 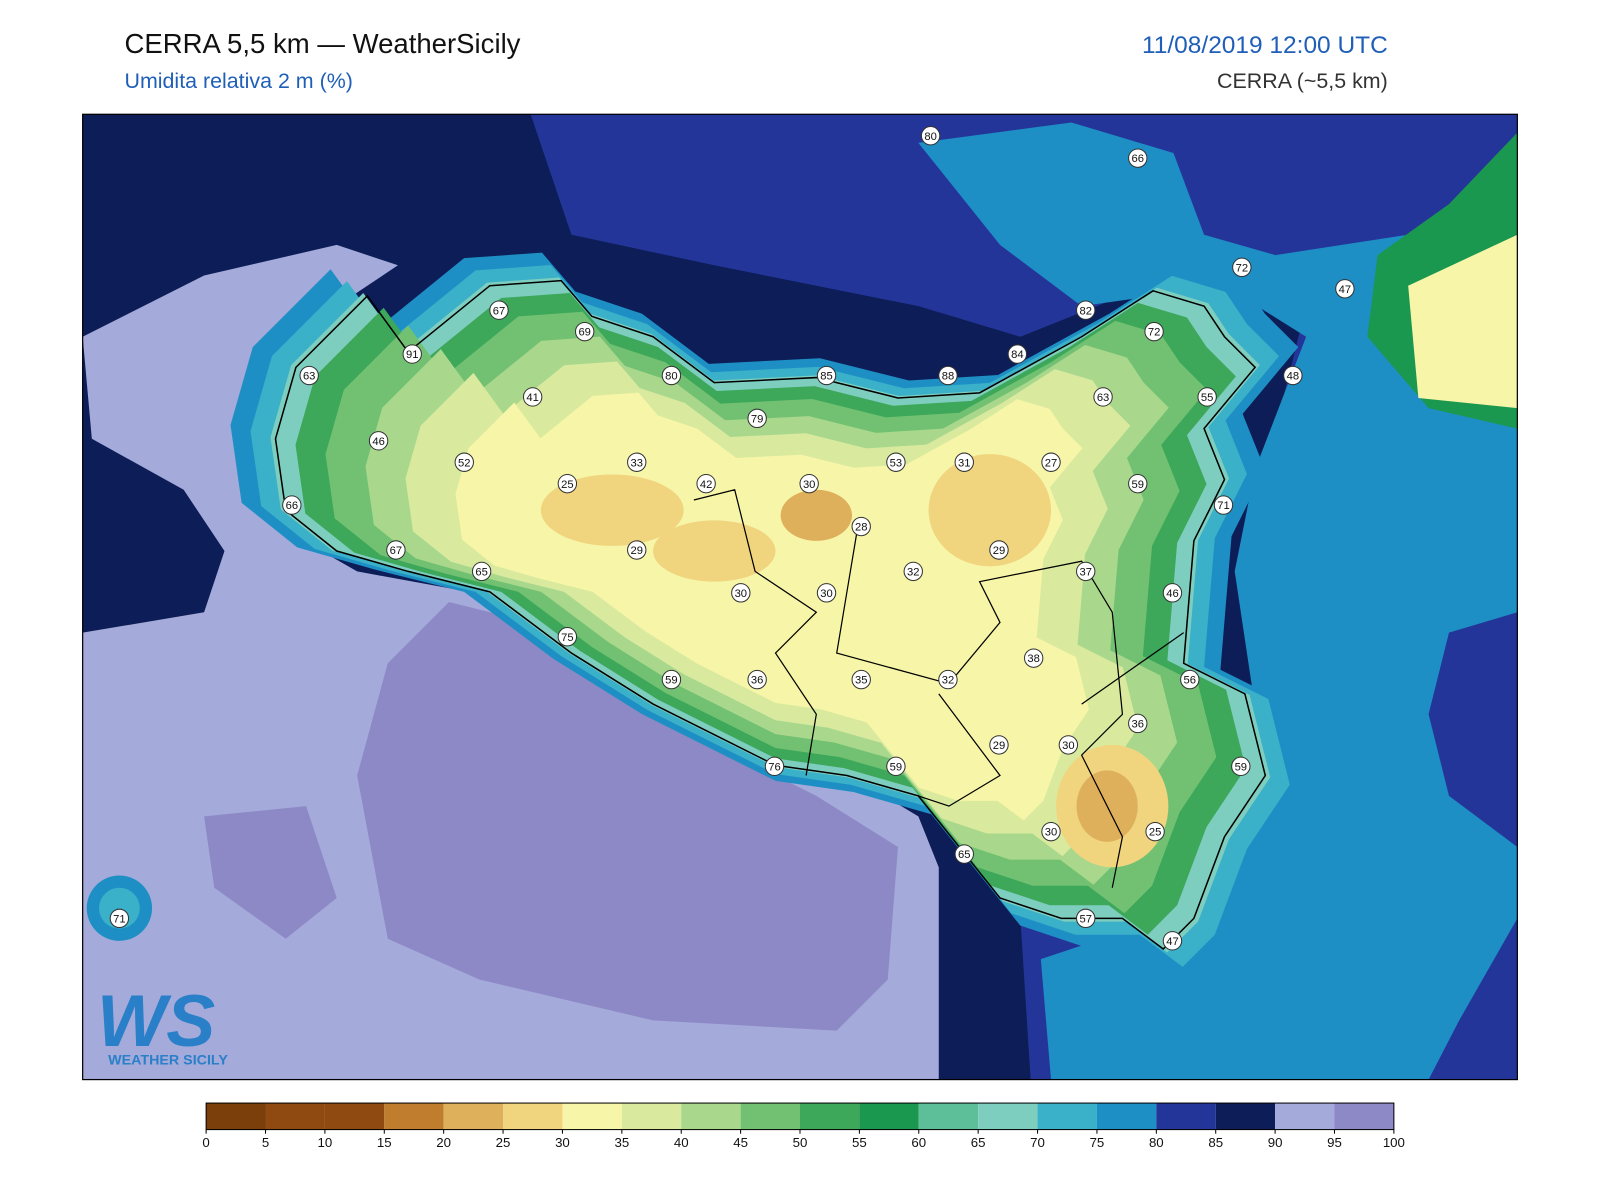 I want to click on station-value: 46, so click(x=378, y=442).